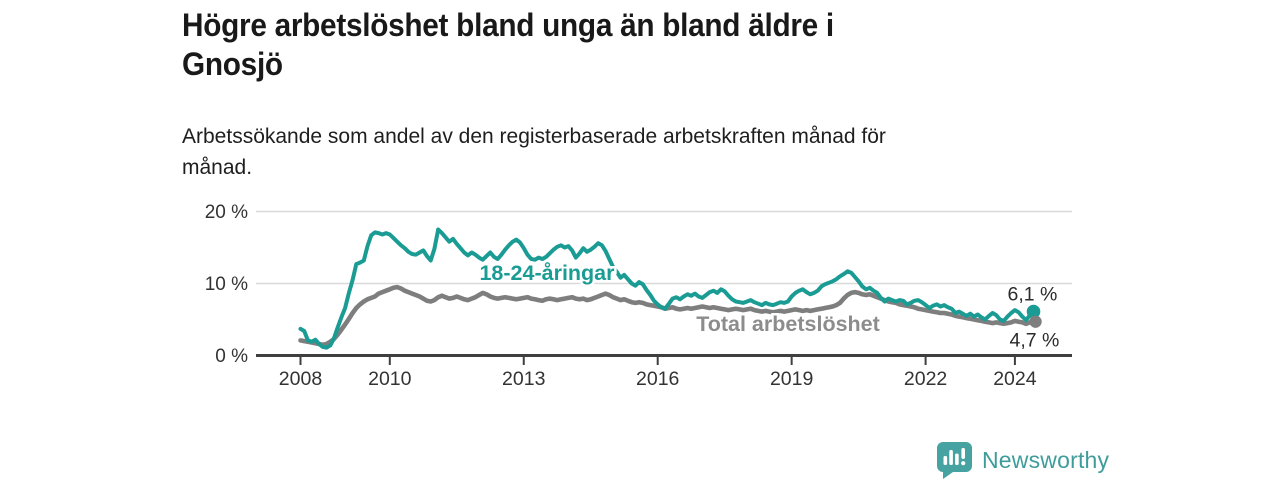 The height and width of the screenshot is (480, 1280). I want to click on newsworthy-logo: Newsworthy, so click(1022, 460).